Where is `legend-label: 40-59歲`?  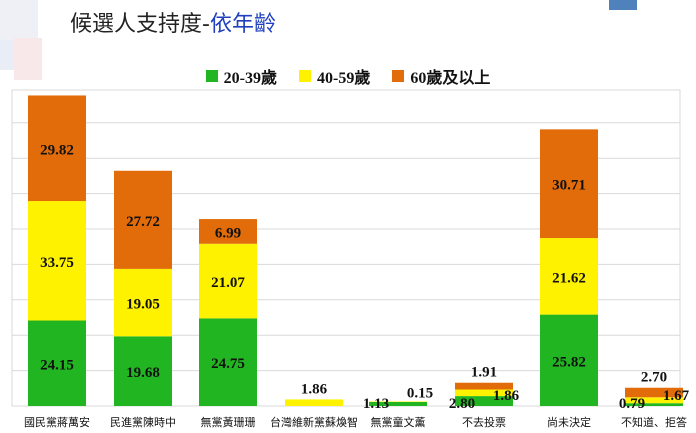 legend-label: 40-59歲 is located at coordinates (343, 78).